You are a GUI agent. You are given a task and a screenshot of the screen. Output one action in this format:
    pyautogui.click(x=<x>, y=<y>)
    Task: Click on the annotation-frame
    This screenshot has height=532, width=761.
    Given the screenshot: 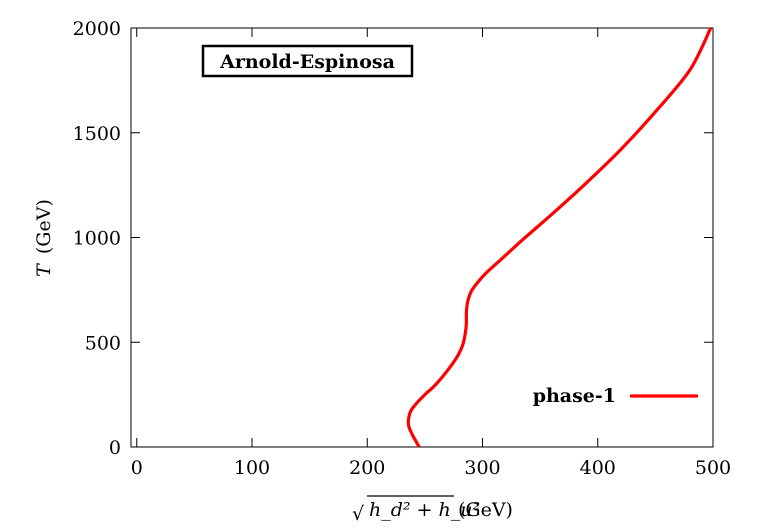 What is the action you would take?
    pyautogui.click(x=307, y=61)
    